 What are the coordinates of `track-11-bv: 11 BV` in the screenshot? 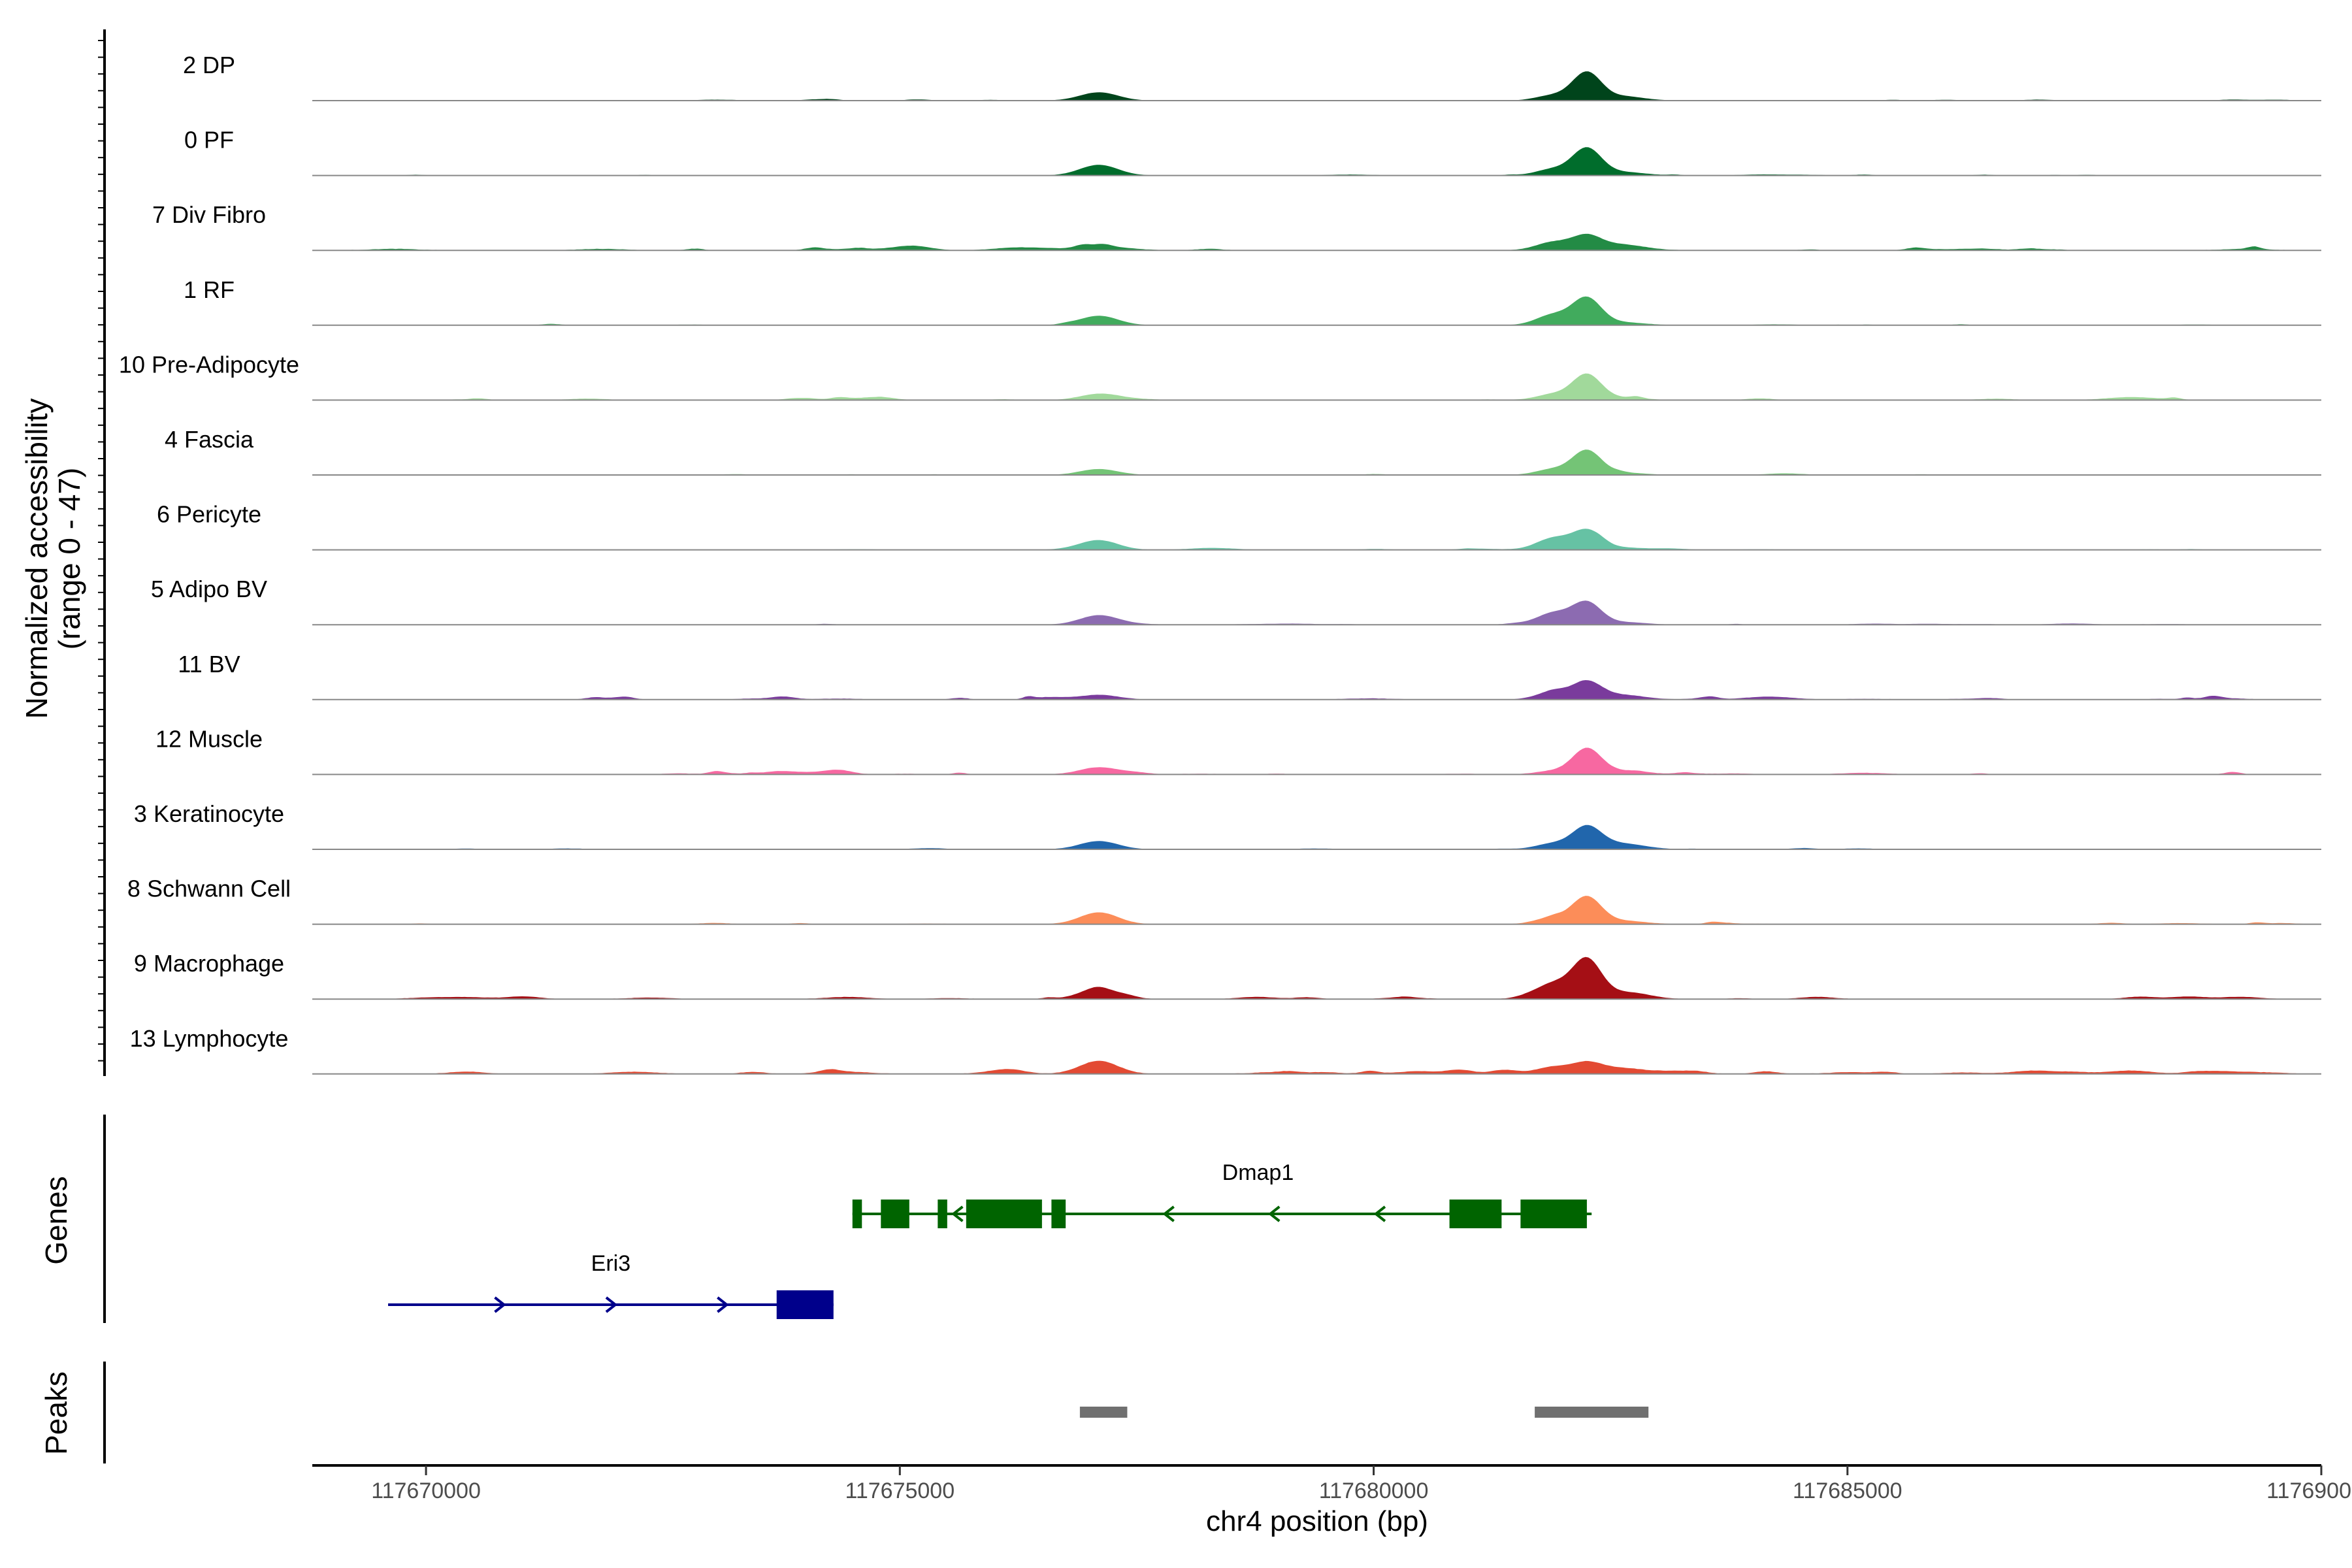 It's located at (1249, 675).